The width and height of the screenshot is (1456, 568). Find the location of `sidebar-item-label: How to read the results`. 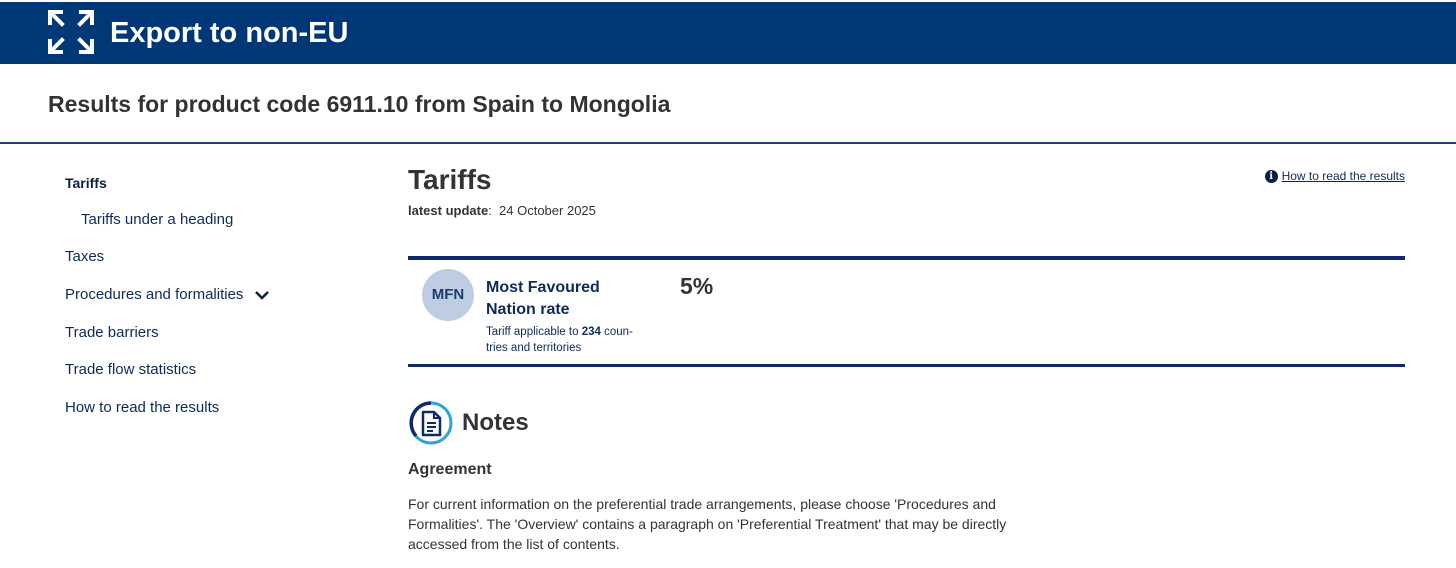

sidebar-item-label: How to read the results is located at coordinates (142, 407).